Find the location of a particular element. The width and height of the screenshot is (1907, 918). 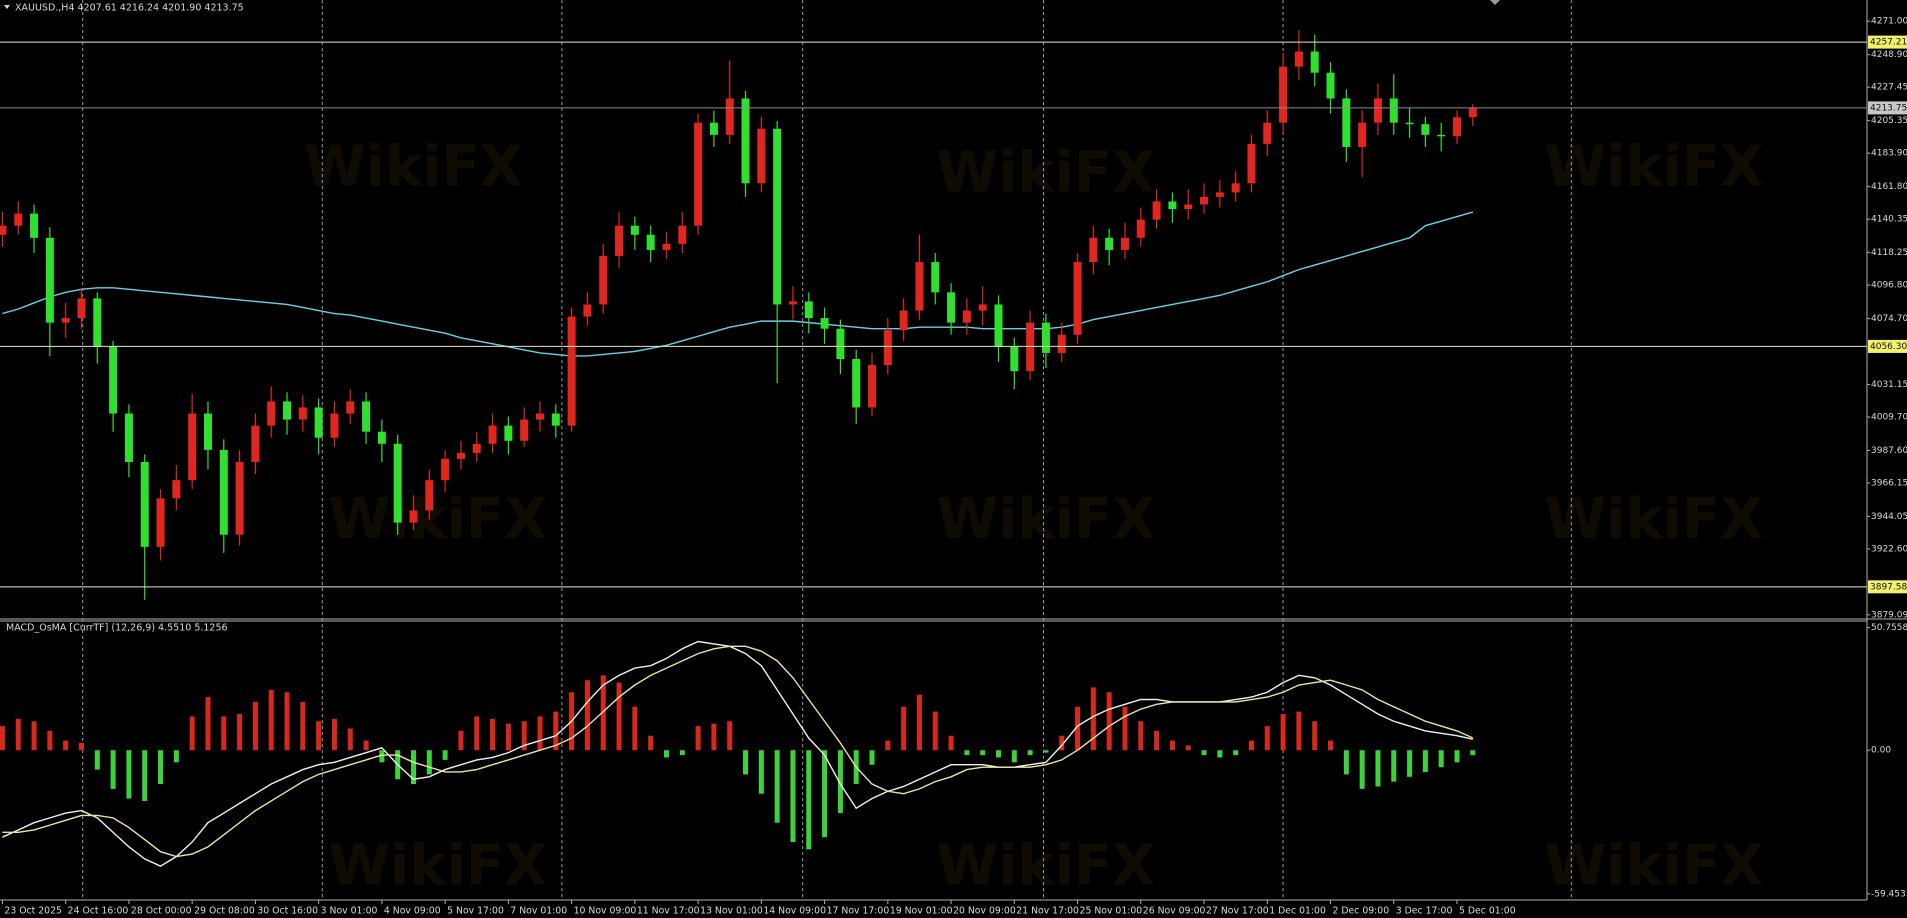

y-tick-label: 3879.09 is located at coordinates (1889, 615).